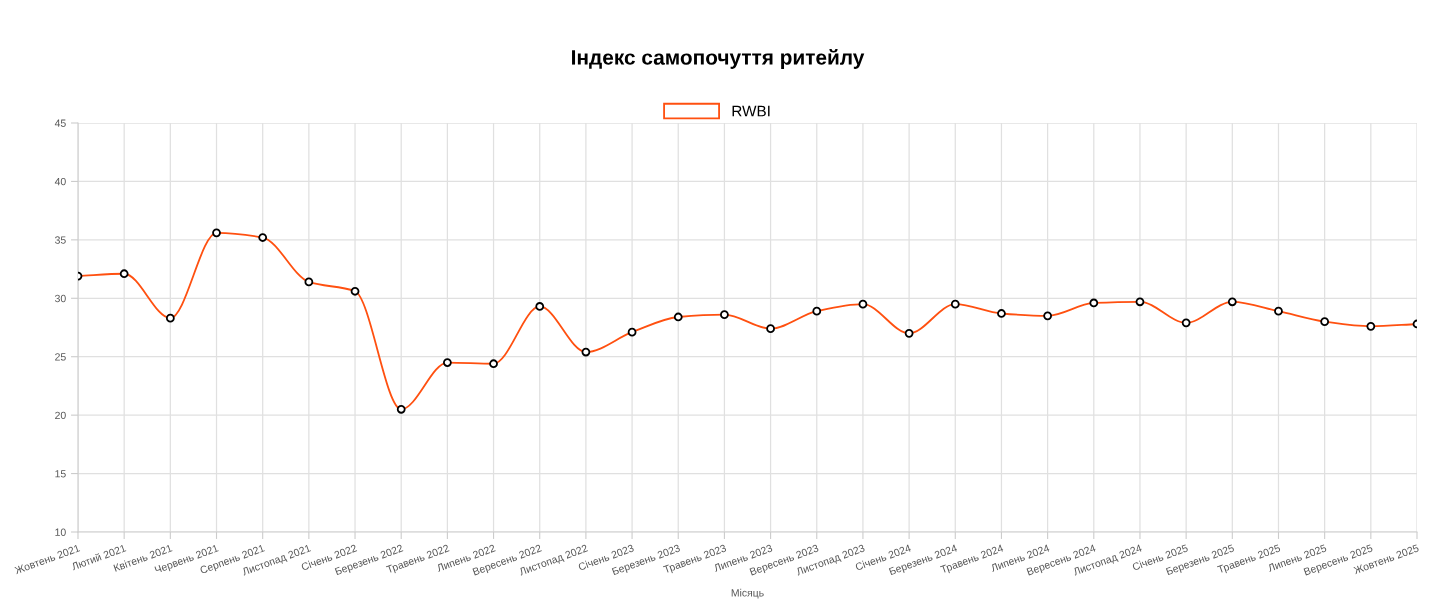 The width and height of the screenshot is (1435, 616). Describe the element at coordinates (60, 474) in the screenshot. I see `y-tick-label: 15` at that location.